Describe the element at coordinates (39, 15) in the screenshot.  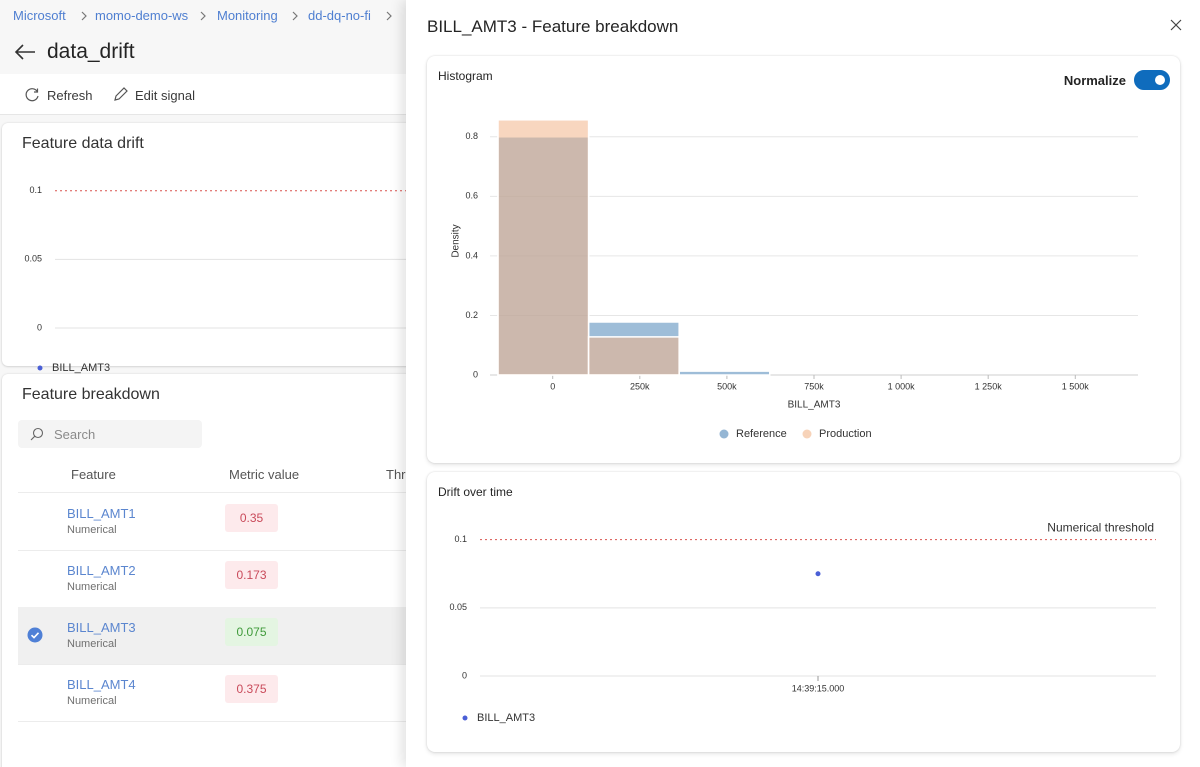
I see `breadcrumb-link: Microsoft` at that location.